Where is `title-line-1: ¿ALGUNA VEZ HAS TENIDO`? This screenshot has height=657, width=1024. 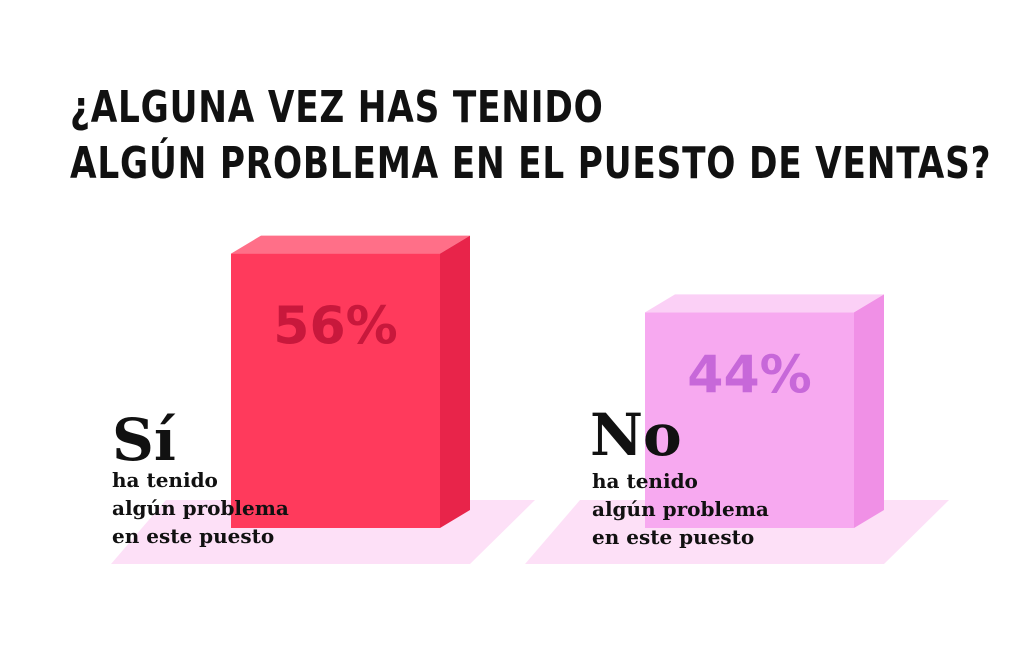
title-line-1: ¿ALGUNA VEZ HAS TENIDO is located at coordinates (337, 107).